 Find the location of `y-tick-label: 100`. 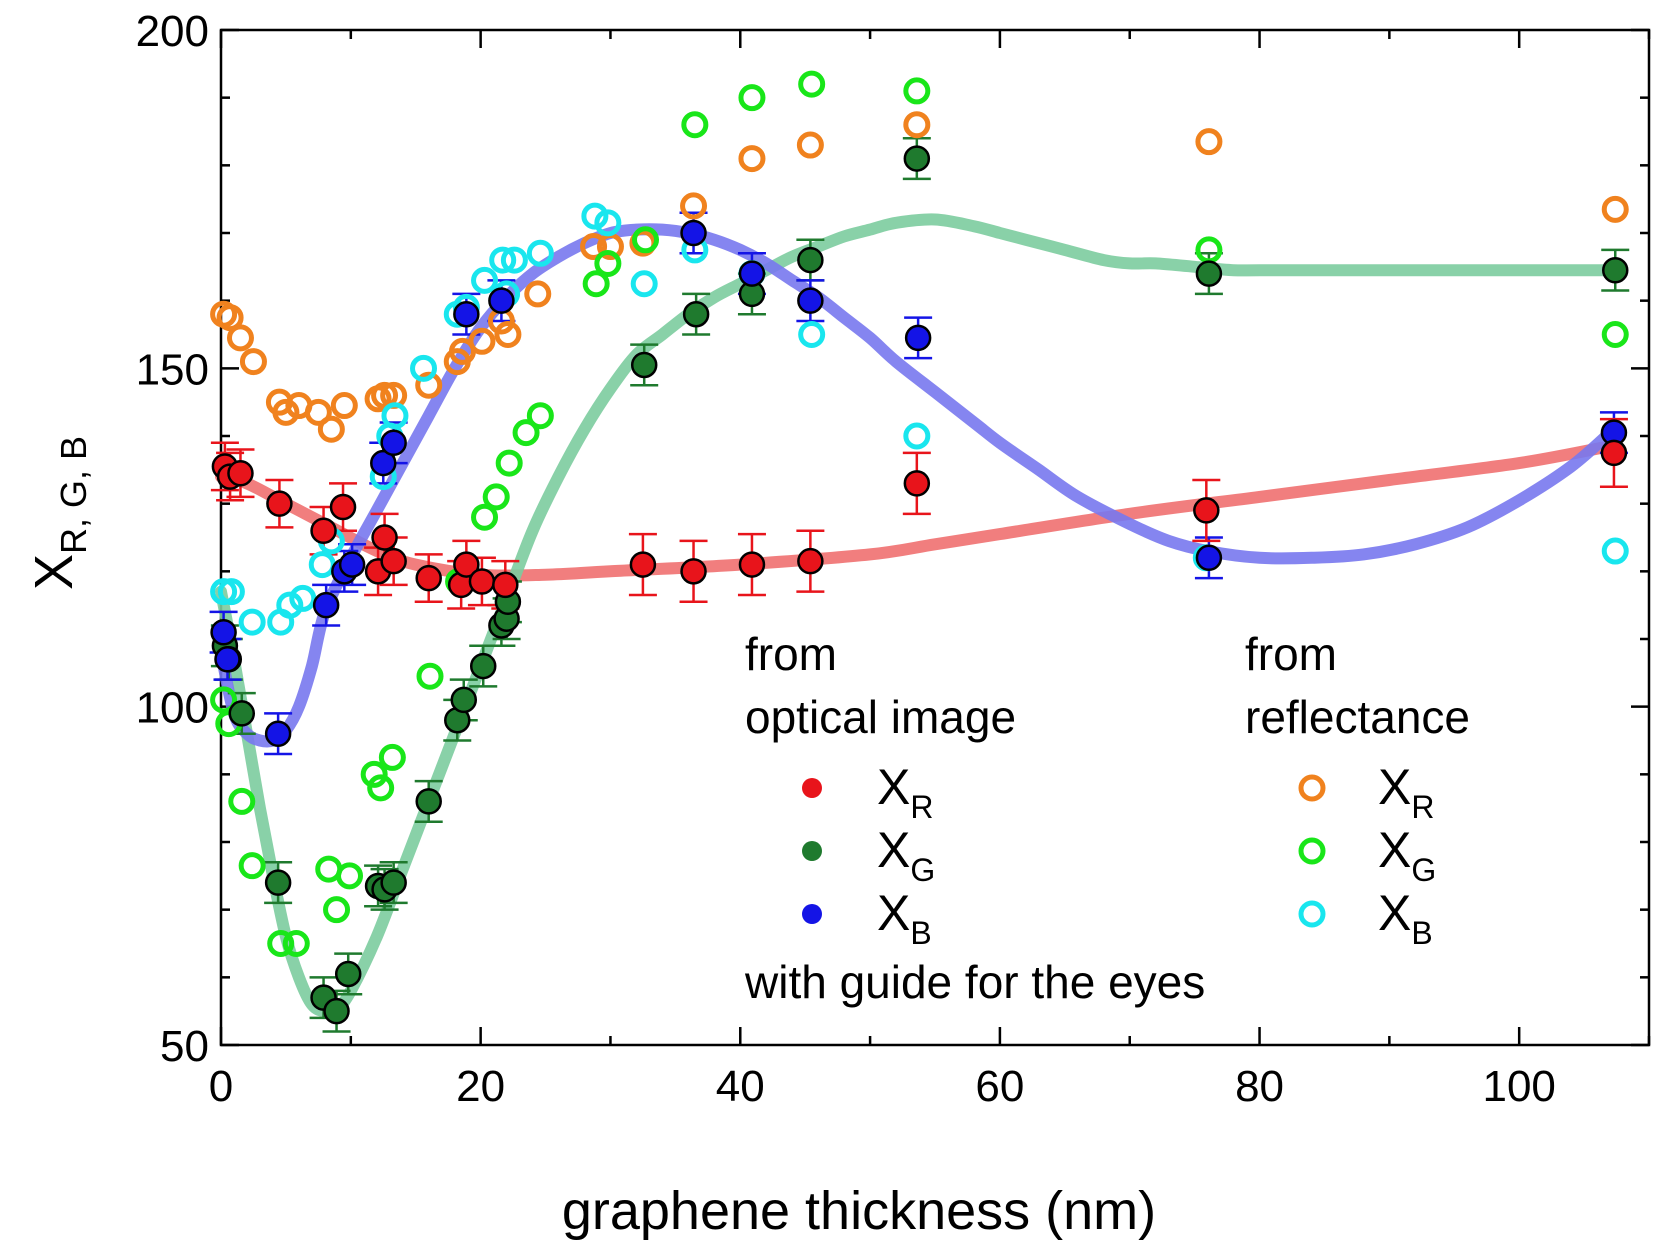

y-tick-label: 100 is located at coordinates (172, 708).